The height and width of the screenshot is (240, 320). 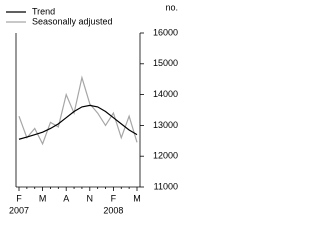 What do you see at coordinates (165, 156) in the screenshot?
I see `y-tick-label: 12000` at bounding box center [165, 156].